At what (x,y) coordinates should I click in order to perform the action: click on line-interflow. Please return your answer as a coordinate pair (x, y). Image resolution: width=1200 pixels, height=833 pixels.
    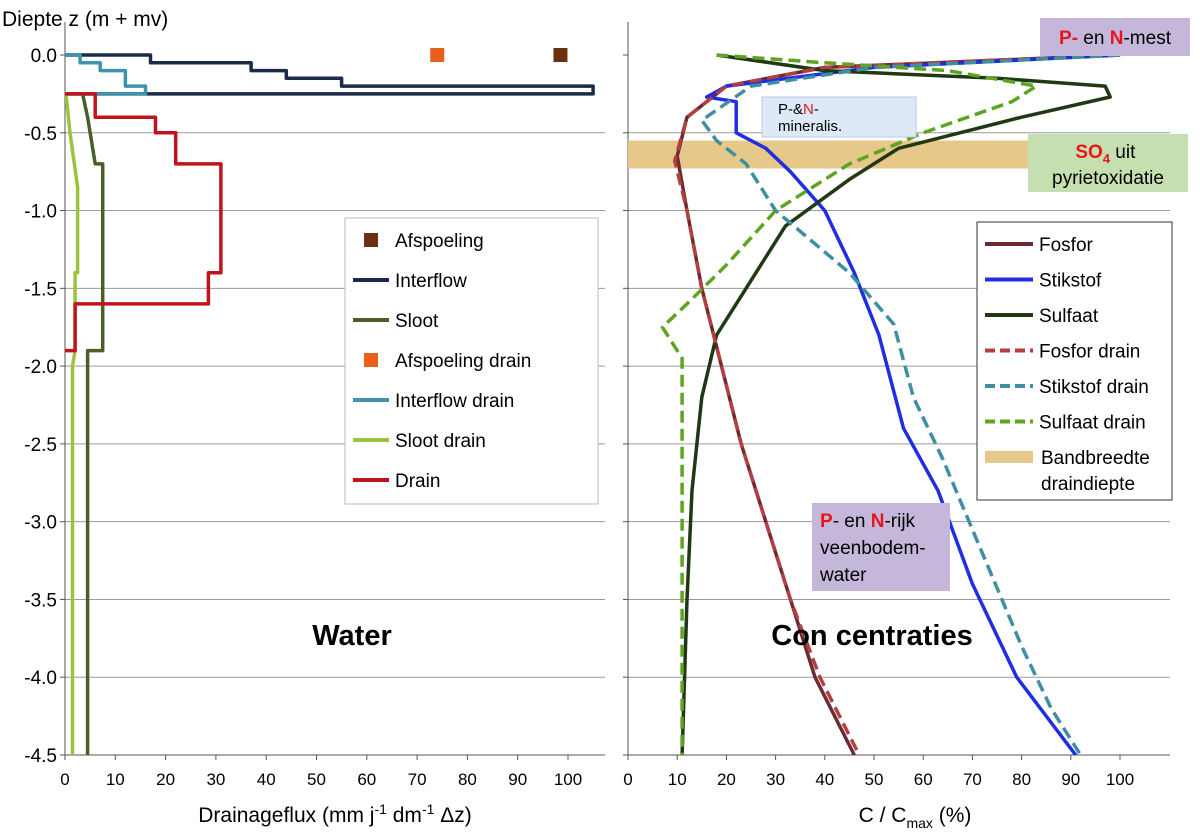
    Looking at the image, I should click on (330, 74).